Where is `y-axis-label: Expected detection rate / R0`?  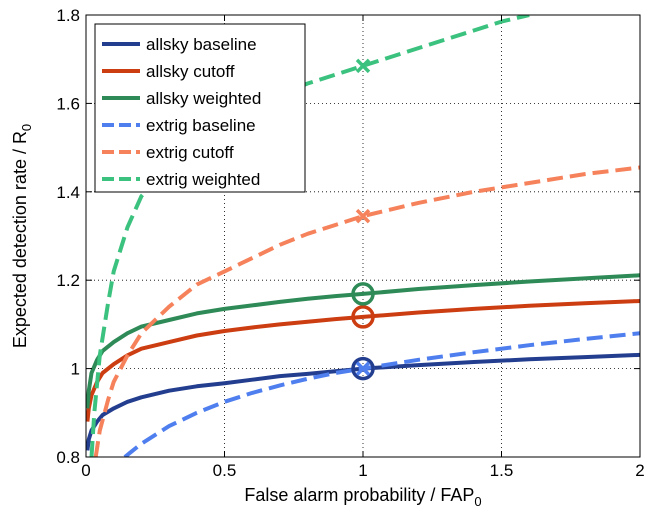 y-axis-label: Expected detection rate / R0 is located at coordinates (22, 236).